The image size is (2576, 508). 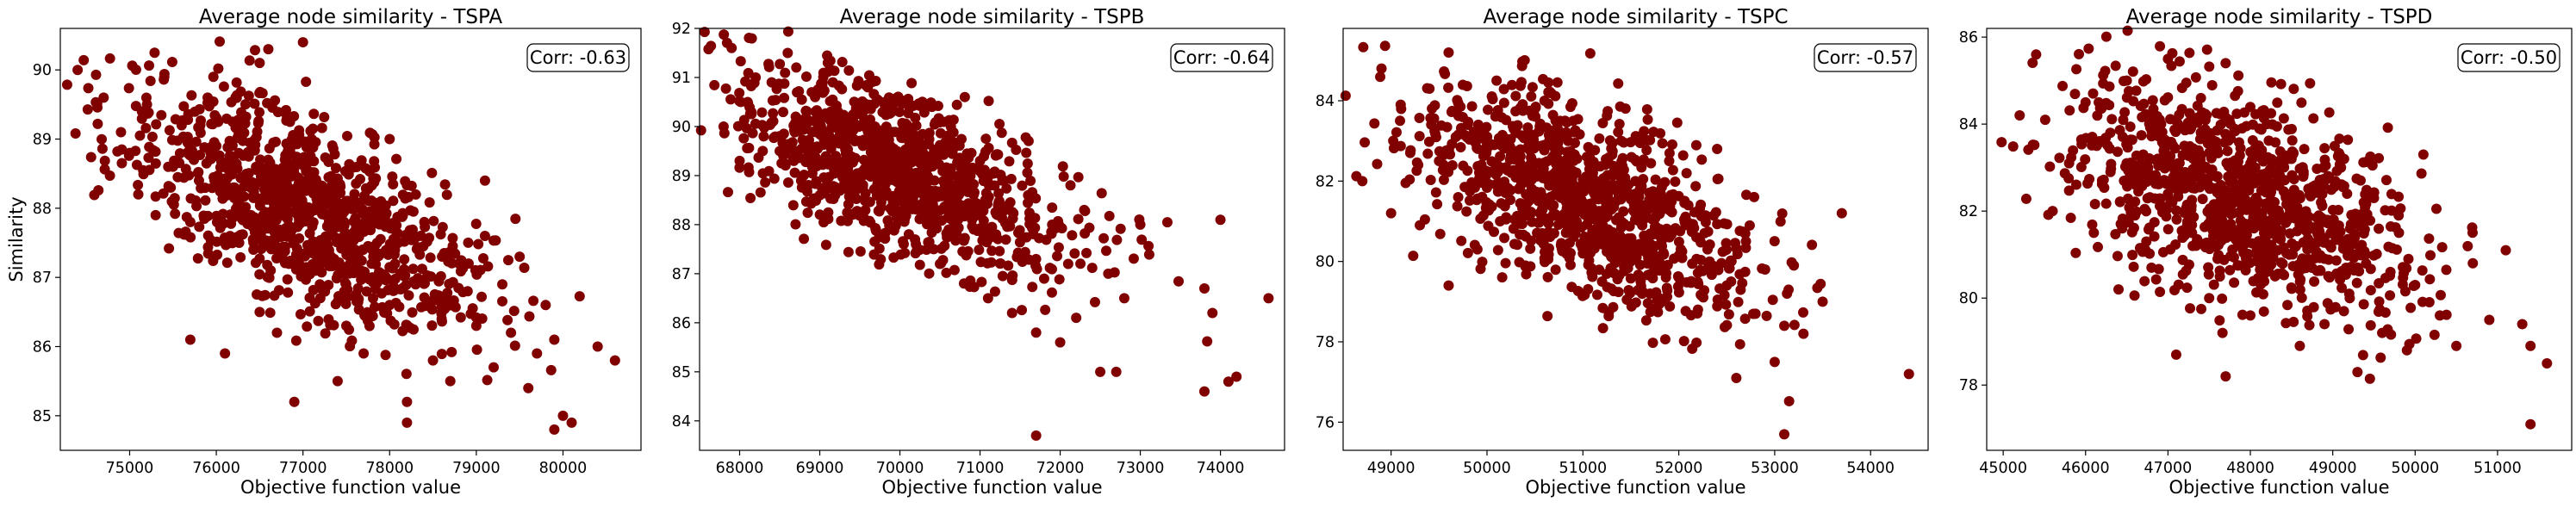 I want to click on y-tick-label: 88, so click(x=682, y=225).